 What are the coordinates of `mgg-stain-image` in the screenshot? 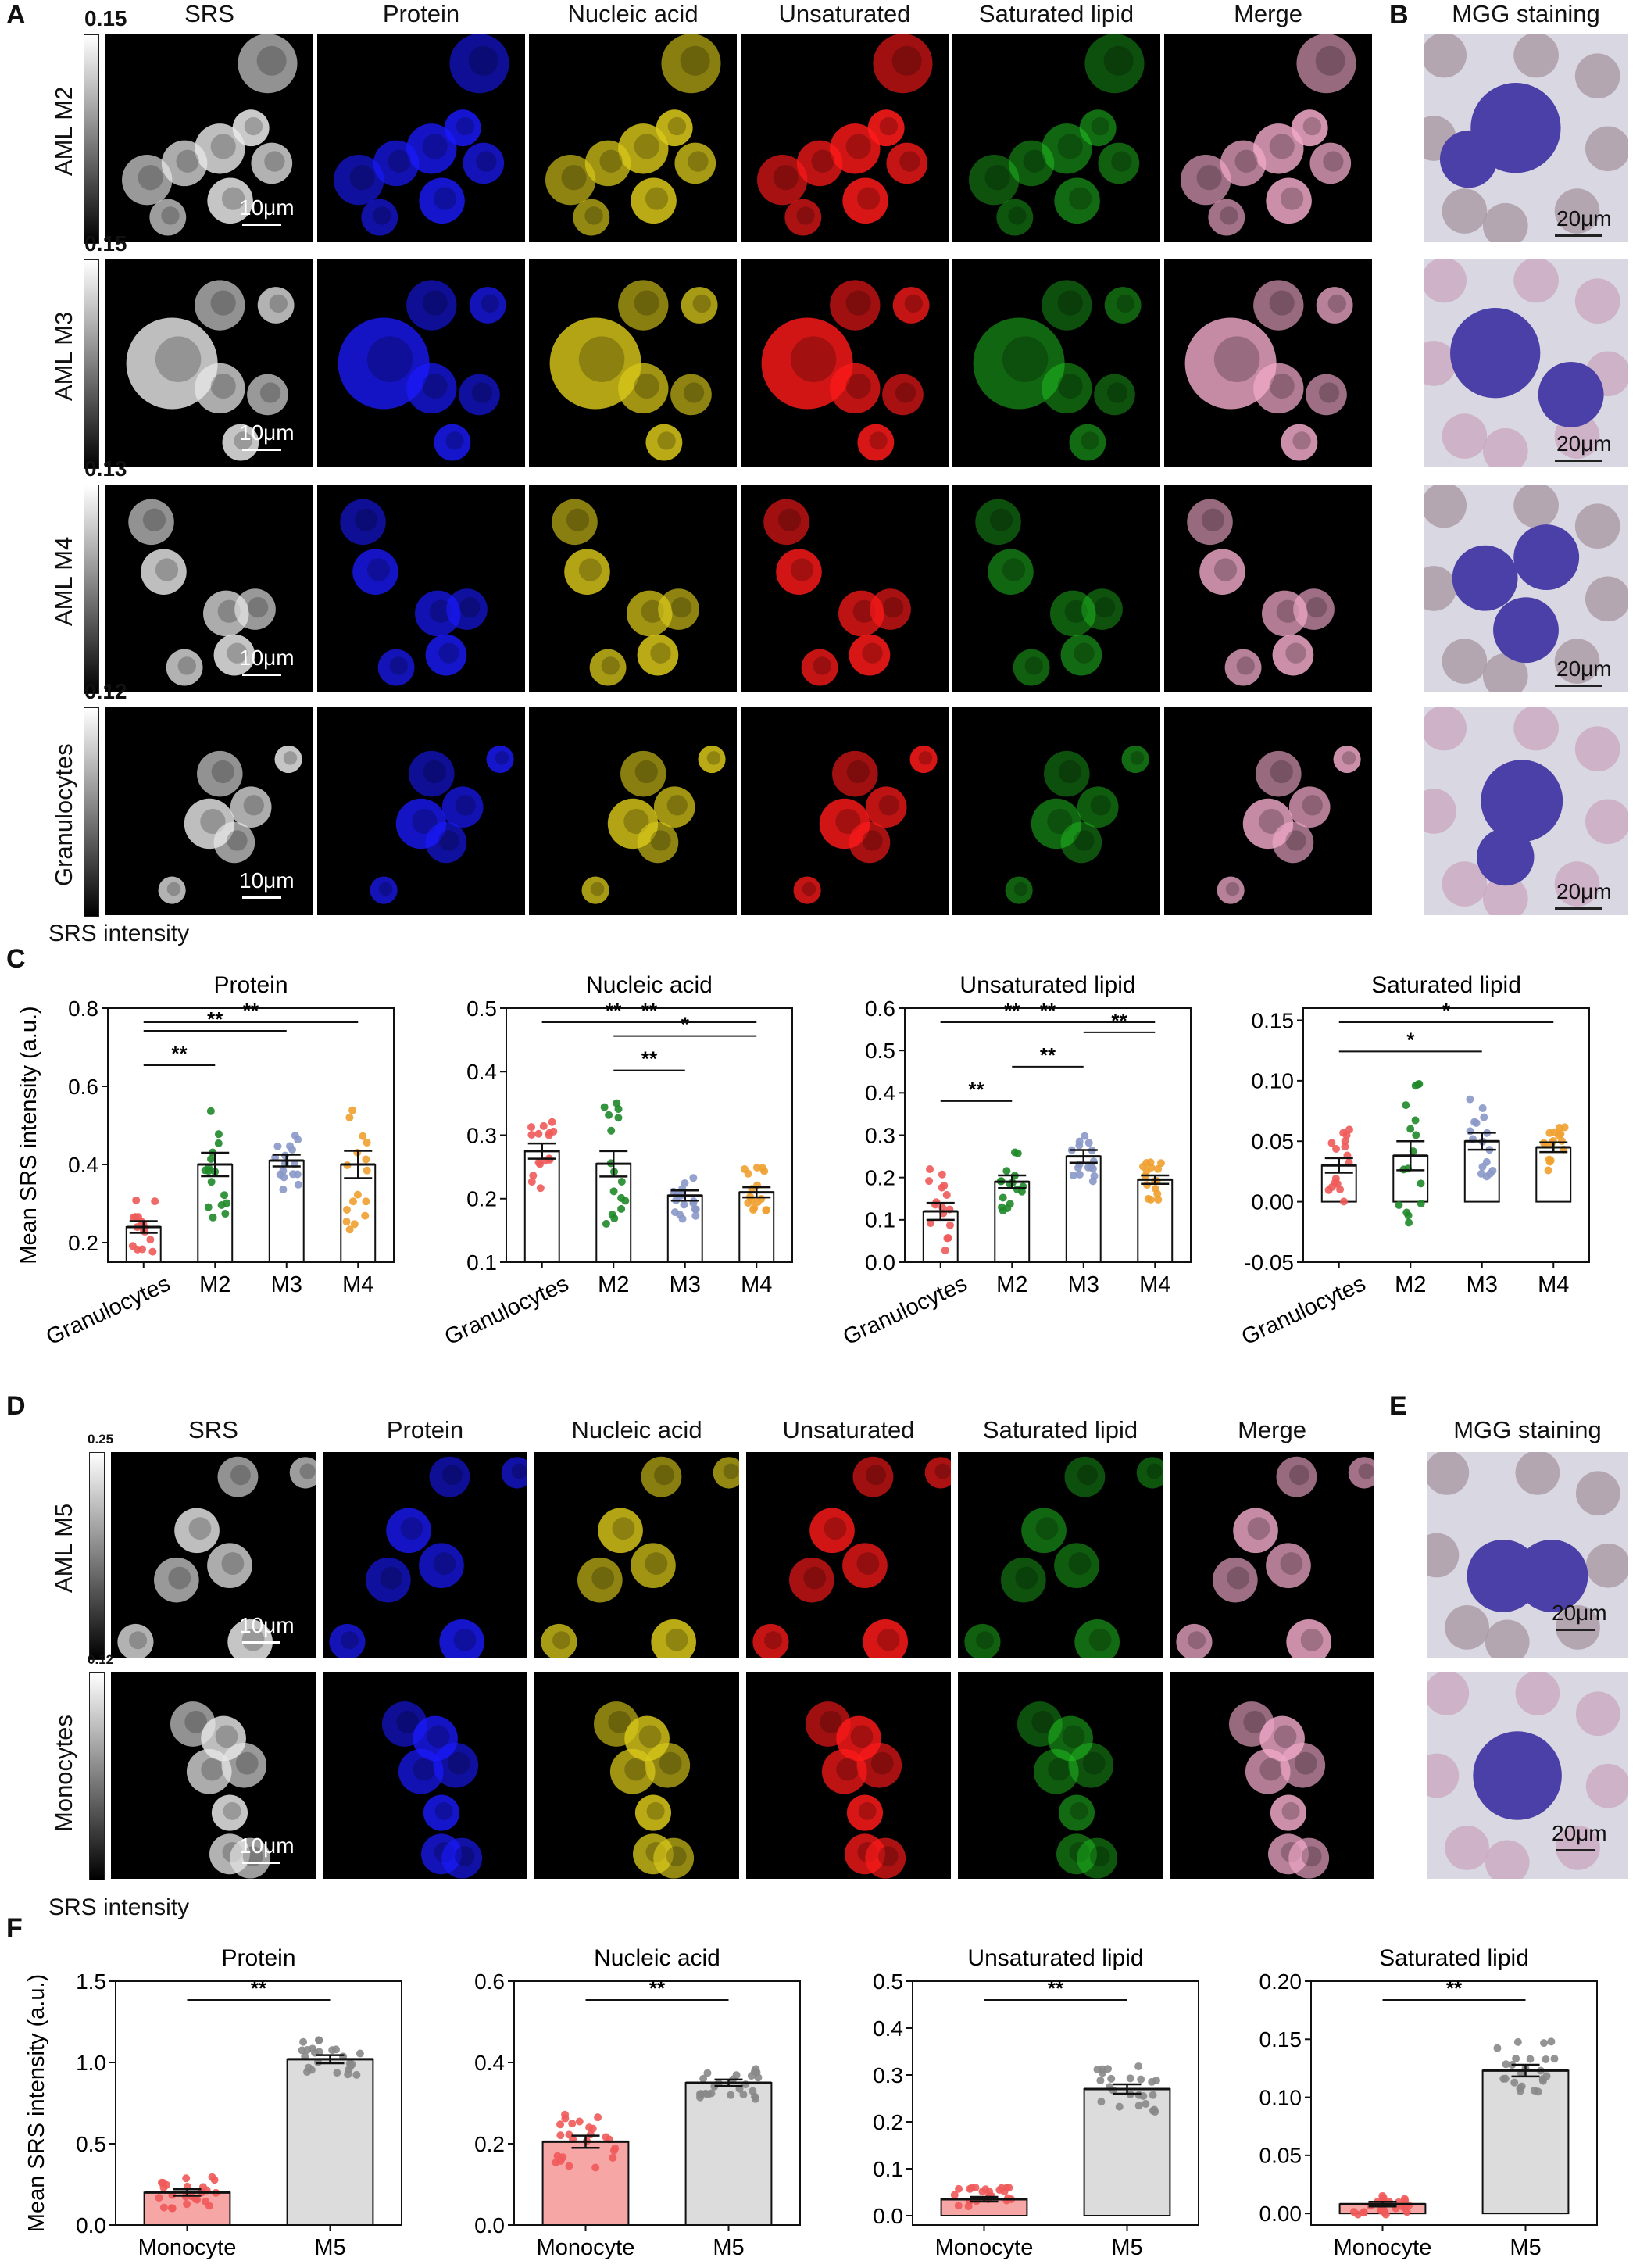 It's located at (1527, 1776).